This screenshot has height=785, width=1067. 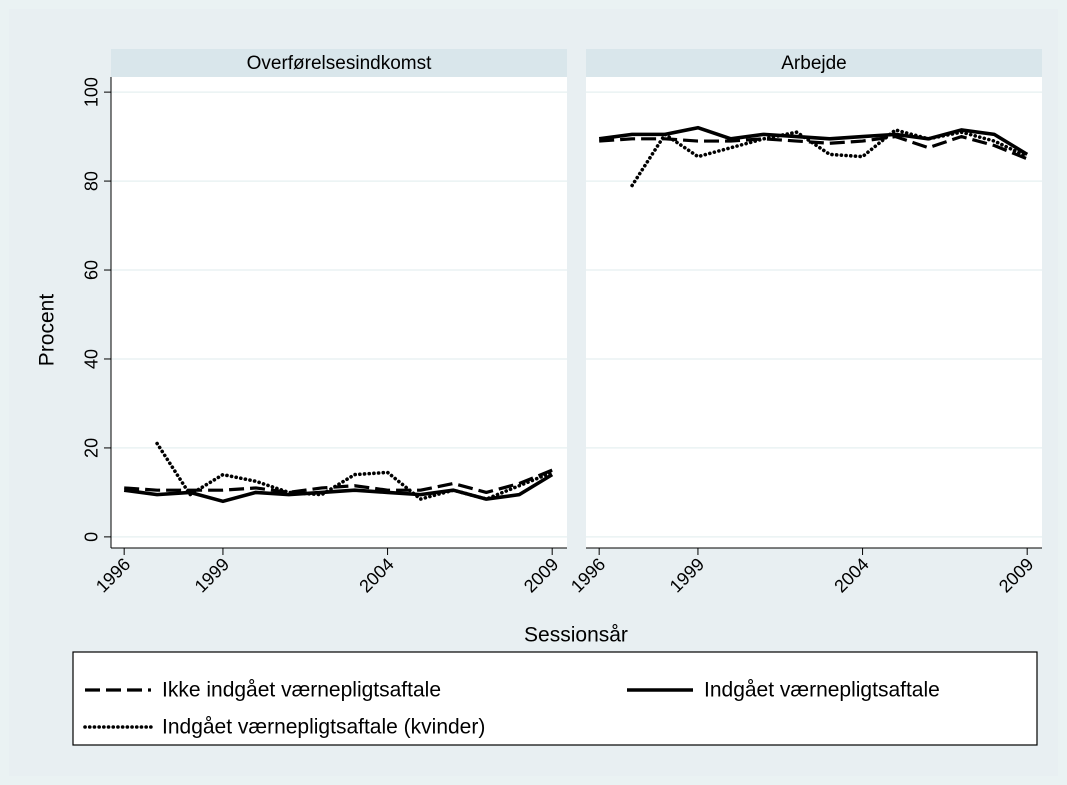 I want to click on y-tick-label: 60, so click(x=92, y=270).